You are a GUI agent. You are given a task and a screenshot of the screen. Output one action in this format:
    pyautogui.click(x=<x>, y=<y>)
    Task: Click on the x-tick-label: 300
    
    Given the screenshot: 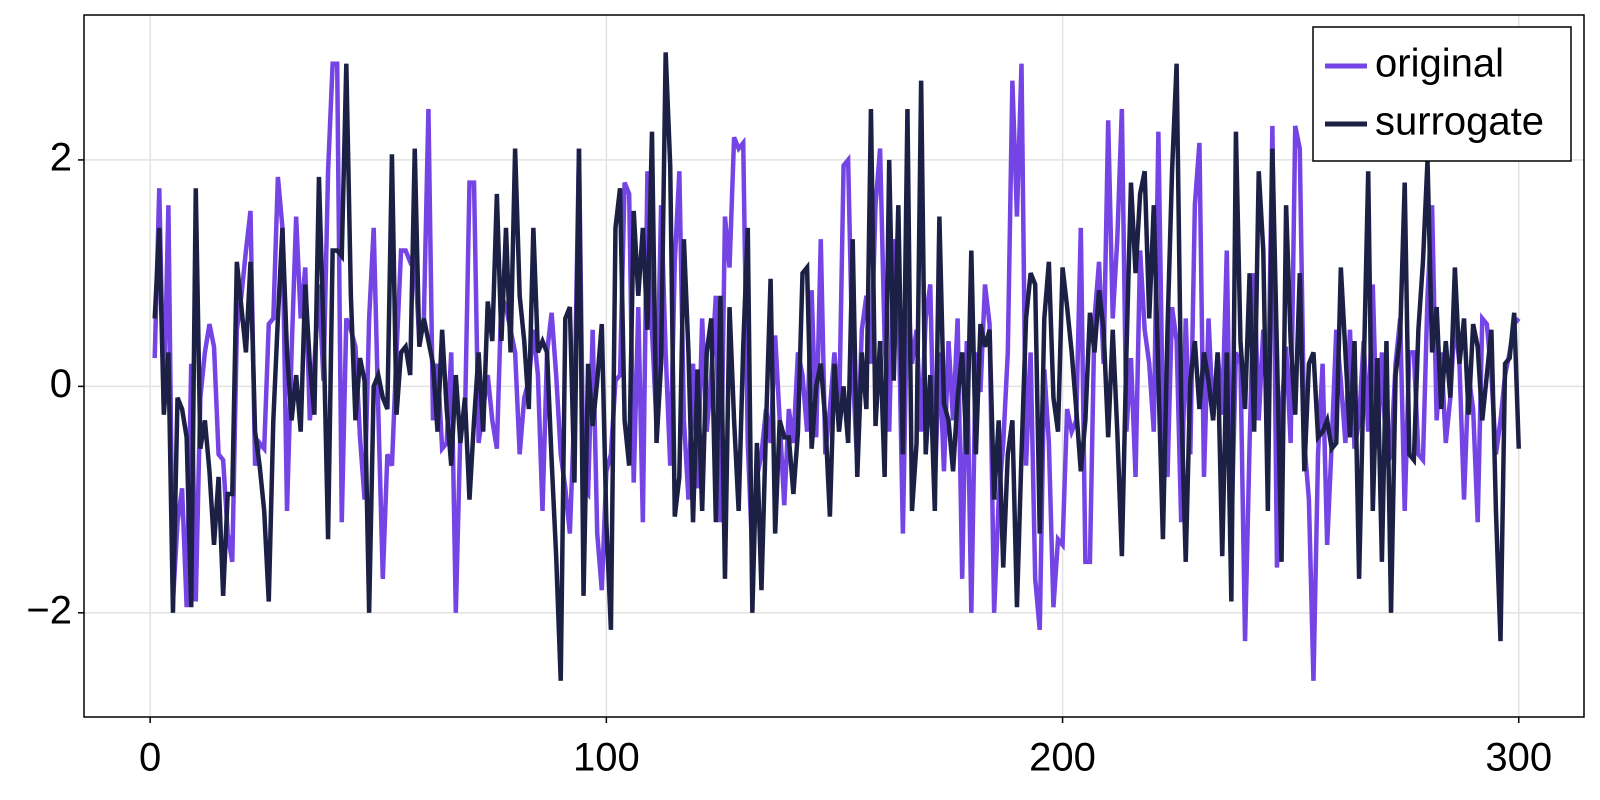 What is the action you would take?
    pyautogui.click(x=1518, y=758)
    